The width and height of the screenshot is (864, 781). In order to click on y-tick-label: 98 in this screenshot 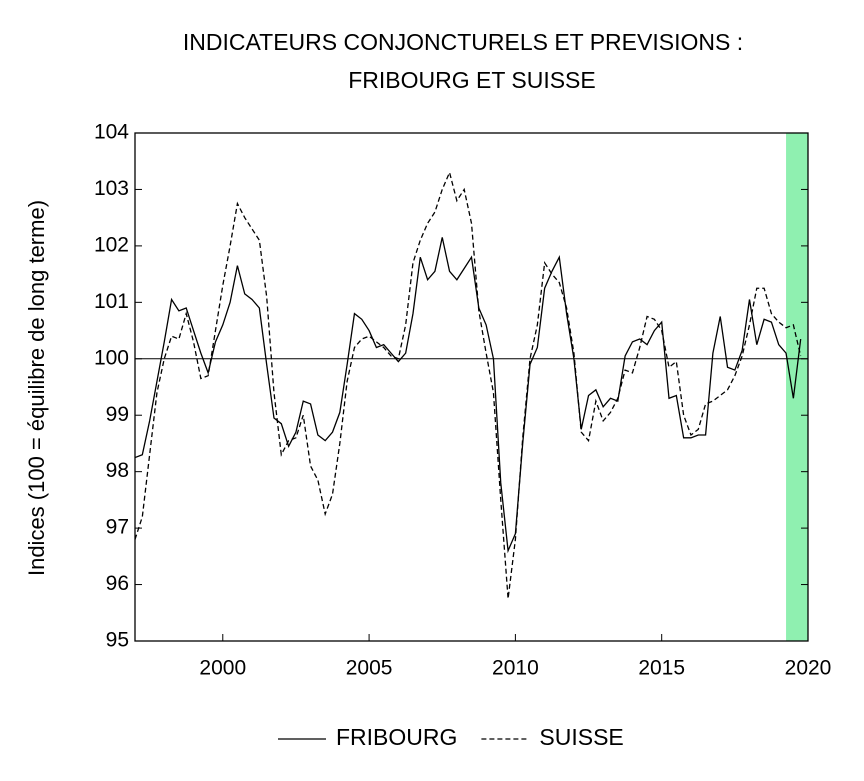, I will do `click(117, 470)`.